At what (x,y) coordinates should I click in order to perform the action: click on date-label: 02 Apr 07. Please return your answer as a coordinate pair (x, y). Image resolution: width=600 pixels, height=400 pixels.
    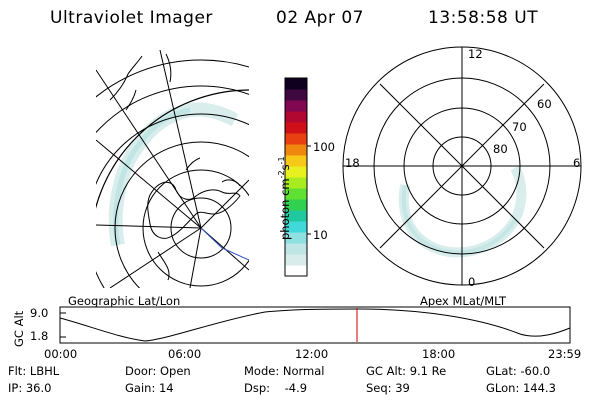
    Looking at the image, I should click on (320, 18).